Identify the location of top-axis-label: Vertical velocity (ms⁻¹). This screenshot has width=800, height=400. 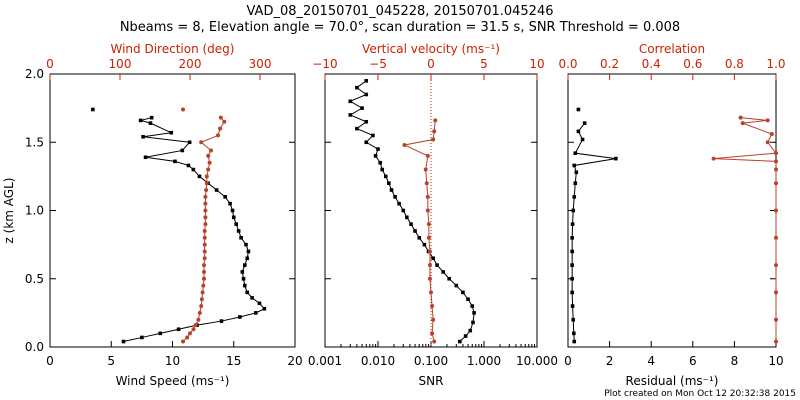
(431, 49).